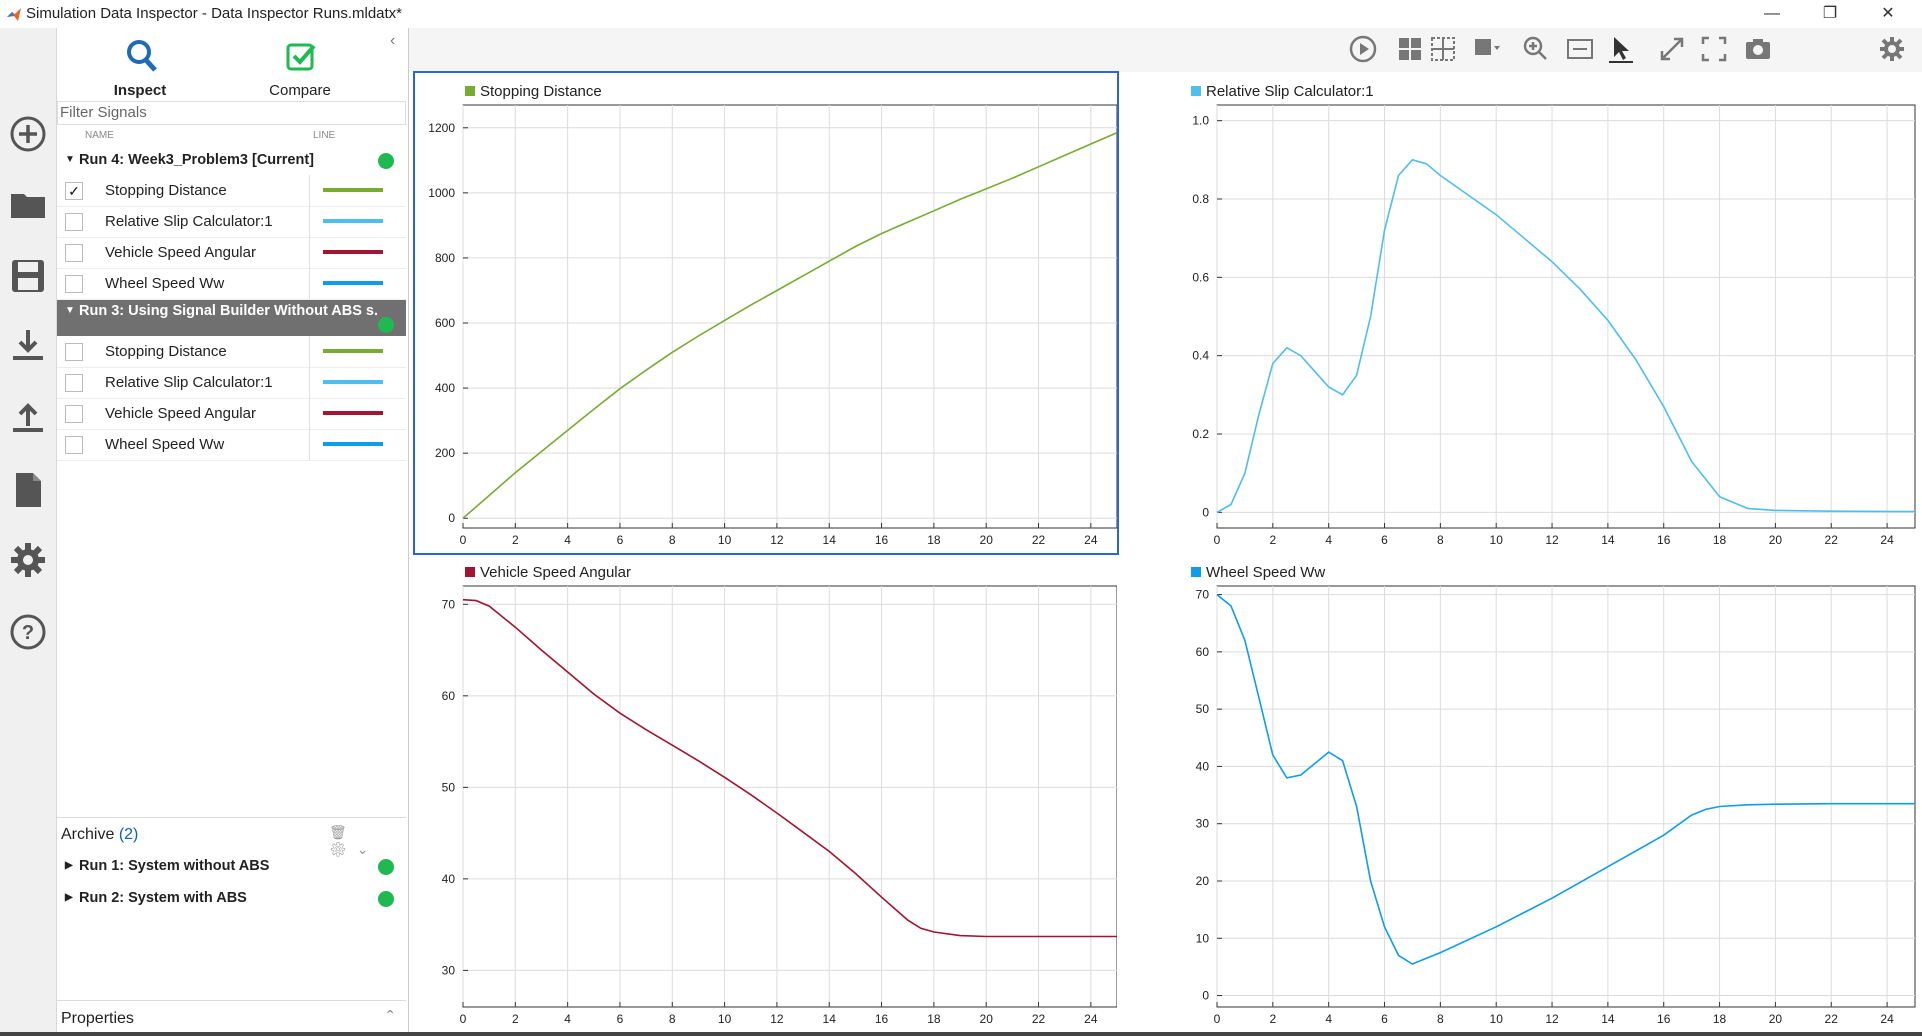 This screenshot has height=1036, width=1922. Describe the element at coordinates (231, 837) in the screenshot. I see `archive-header: Archive (2) 🗑⚙⌄` at that location.